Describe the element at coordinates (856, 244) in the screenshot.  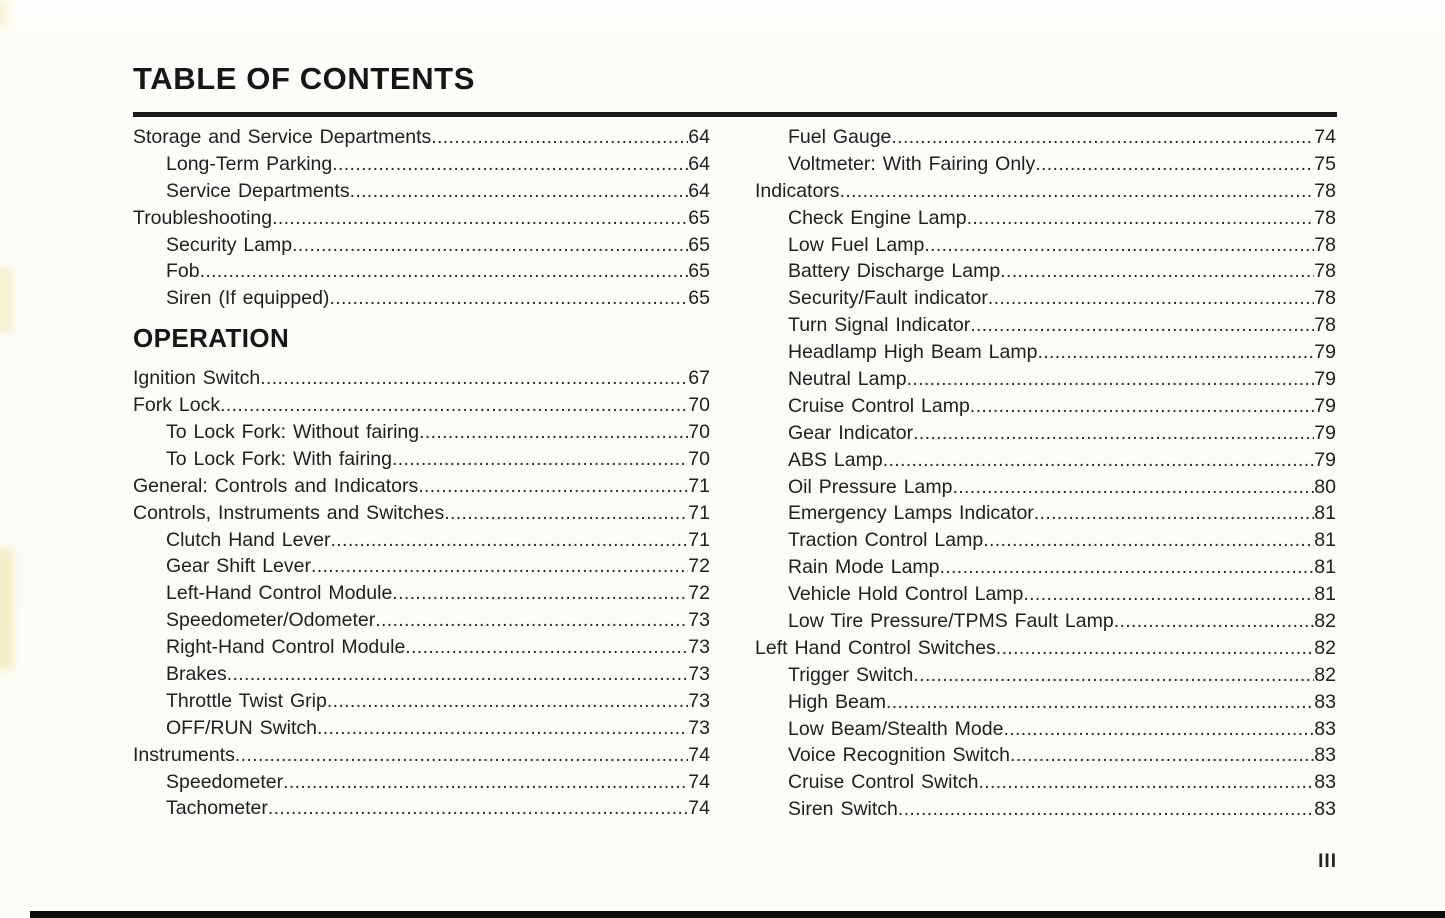
I see `toc-entry-label: Low Fuel Lamp` at that location.